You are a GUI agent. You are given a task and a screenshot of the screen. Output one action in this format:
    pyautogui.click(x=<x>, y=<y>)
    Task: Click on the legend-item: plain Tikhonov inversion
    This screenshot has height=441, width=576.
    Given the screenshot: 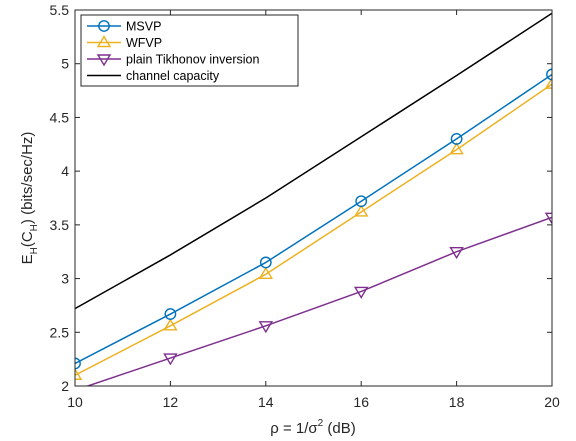 What is the action you would take?
    pyautogui.click(x=173, y=60)
    